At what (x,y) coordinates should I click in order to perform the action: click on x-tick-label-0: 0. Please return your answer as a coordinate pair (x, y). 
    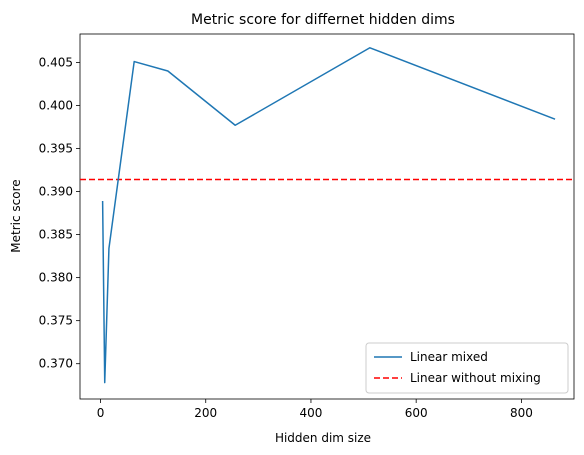
    Looking at the image, I should click on (101, 413).